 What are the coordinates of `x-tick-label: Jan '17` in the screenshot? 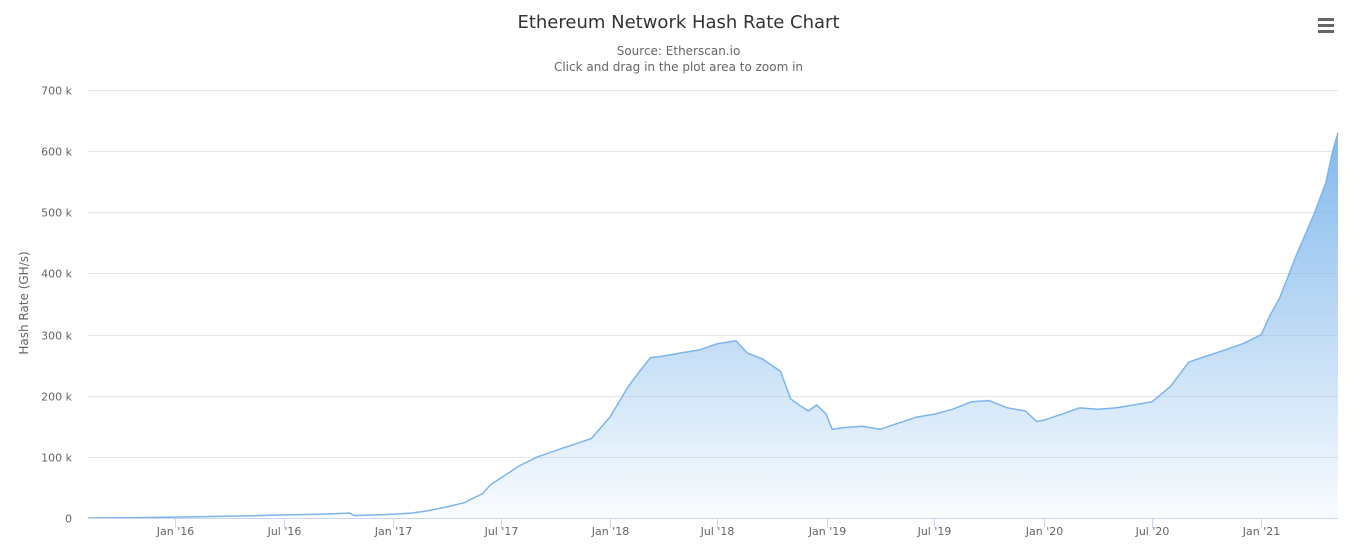 It's located at (393, 531).